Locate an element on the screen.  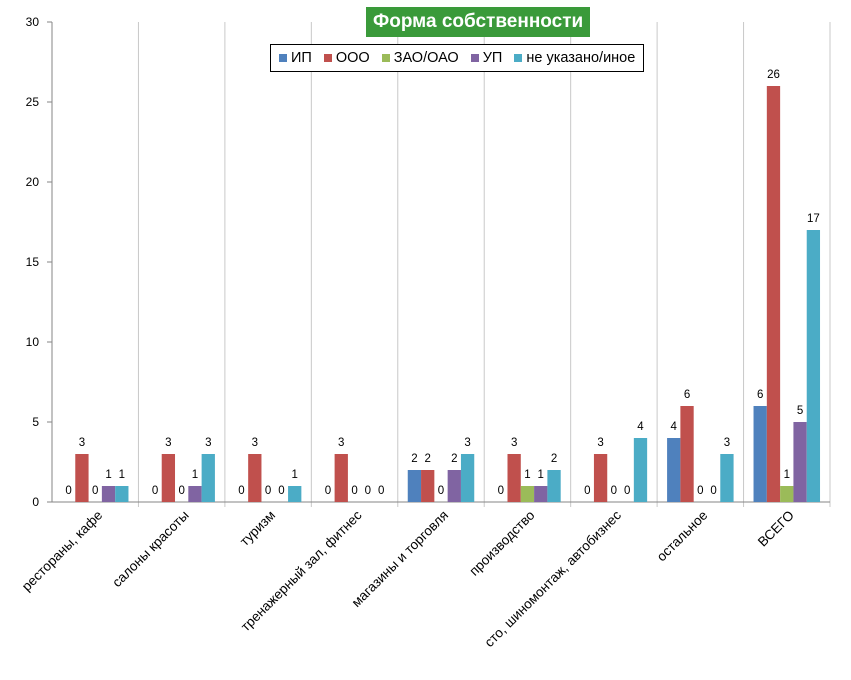
x-tick-label: сто, шиномонтаж, автобизнес is located at coordinates (552, 578).